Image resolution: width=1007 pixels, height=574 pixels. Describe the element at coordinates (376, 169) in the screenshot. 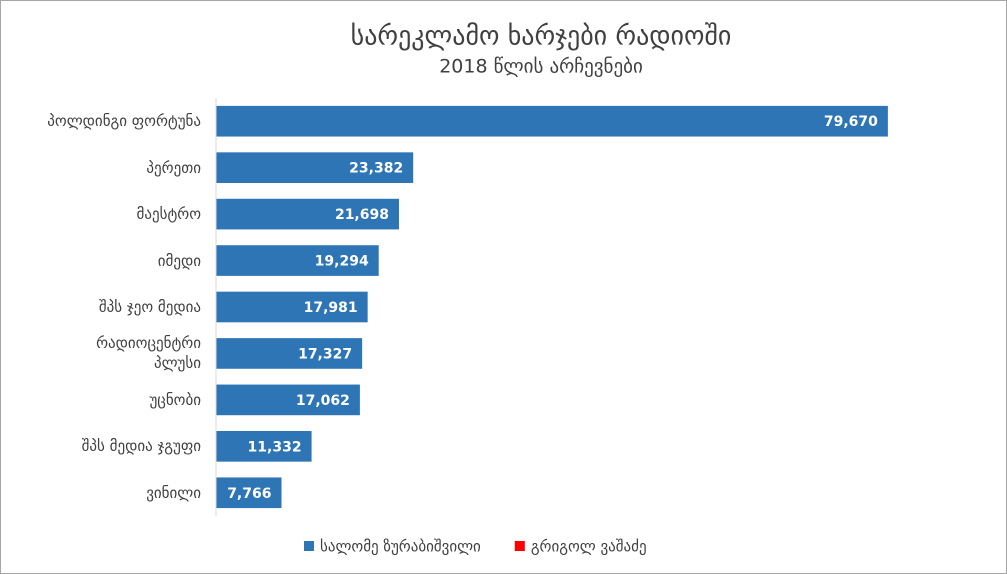

I see `data-label: 23,382` at that location.